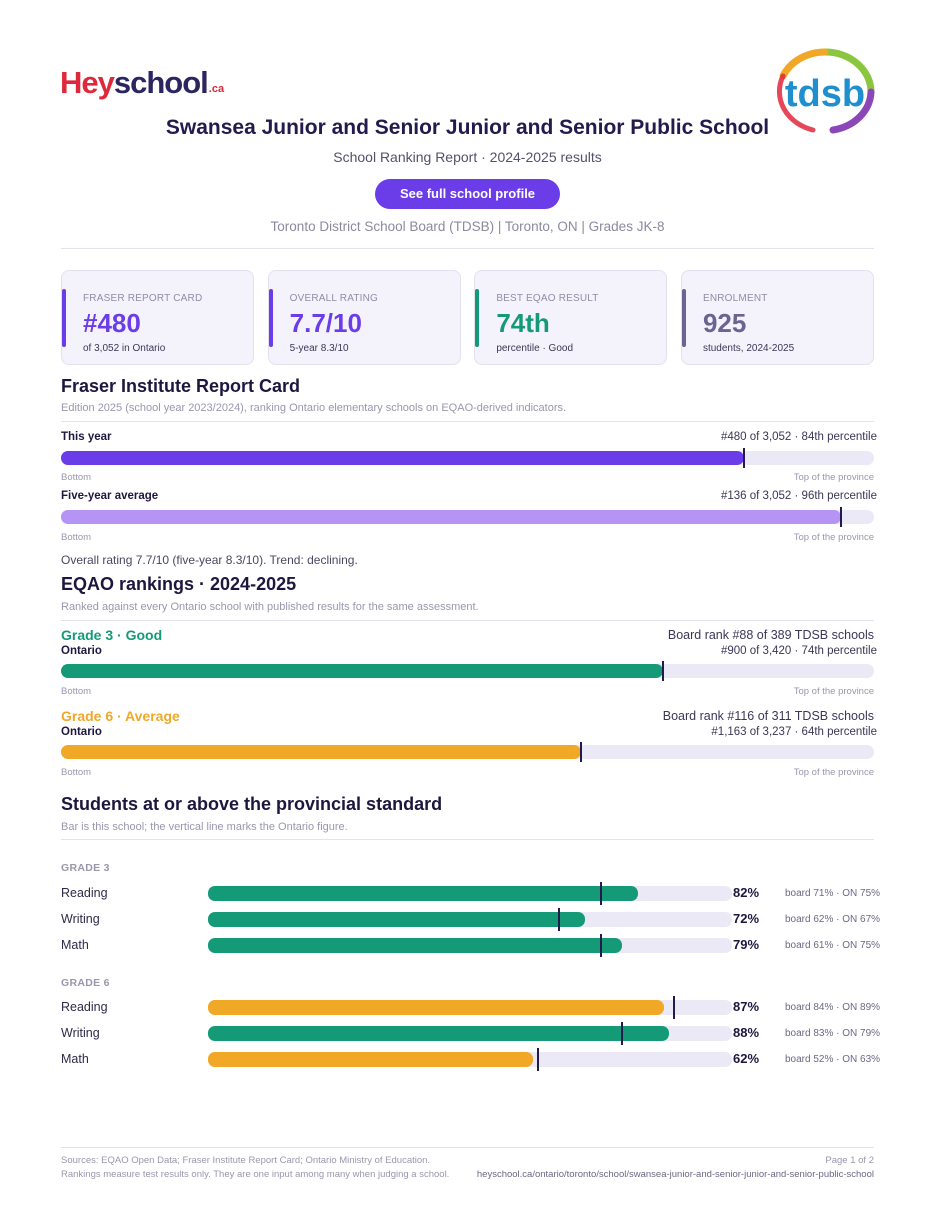 This screenshot has width=935, height=1210. What do you see at coordinates (746, 918) in the screenshot?
I see `subject-percent: 72%` at bounding box center [746, 918].